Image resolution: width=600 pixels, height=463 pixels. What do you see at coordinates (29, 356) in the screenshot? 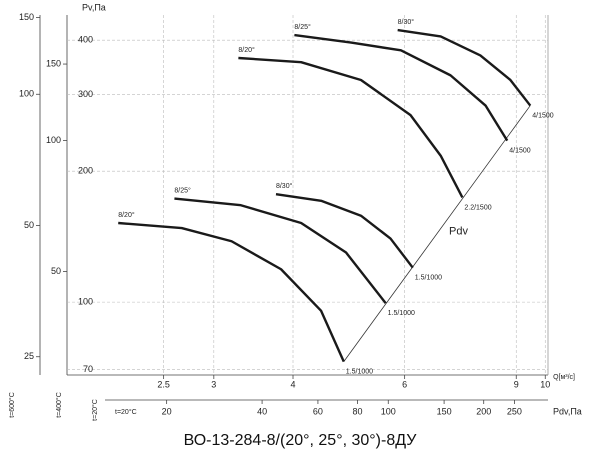
I see `scale-tick-label: 25` at bounding box center [29, 356].